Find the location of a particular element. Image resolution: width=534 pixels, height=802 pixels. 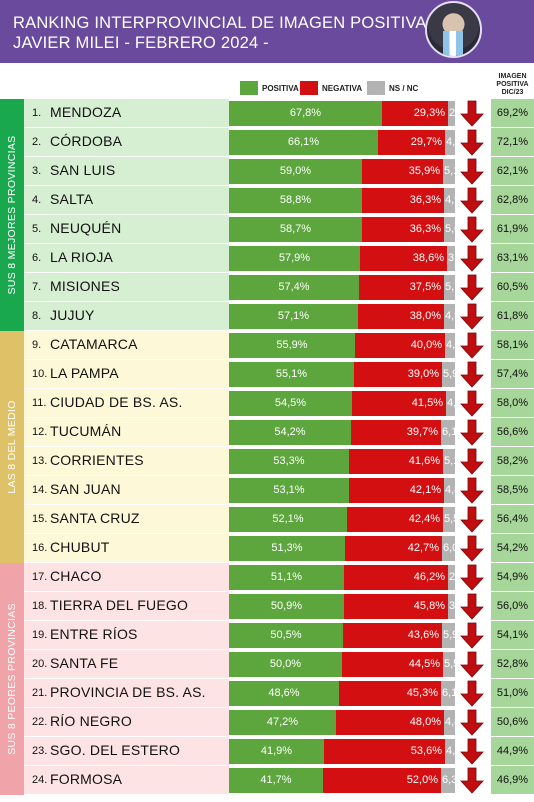

rank-label: 21. is located at coordinates (40, 693).